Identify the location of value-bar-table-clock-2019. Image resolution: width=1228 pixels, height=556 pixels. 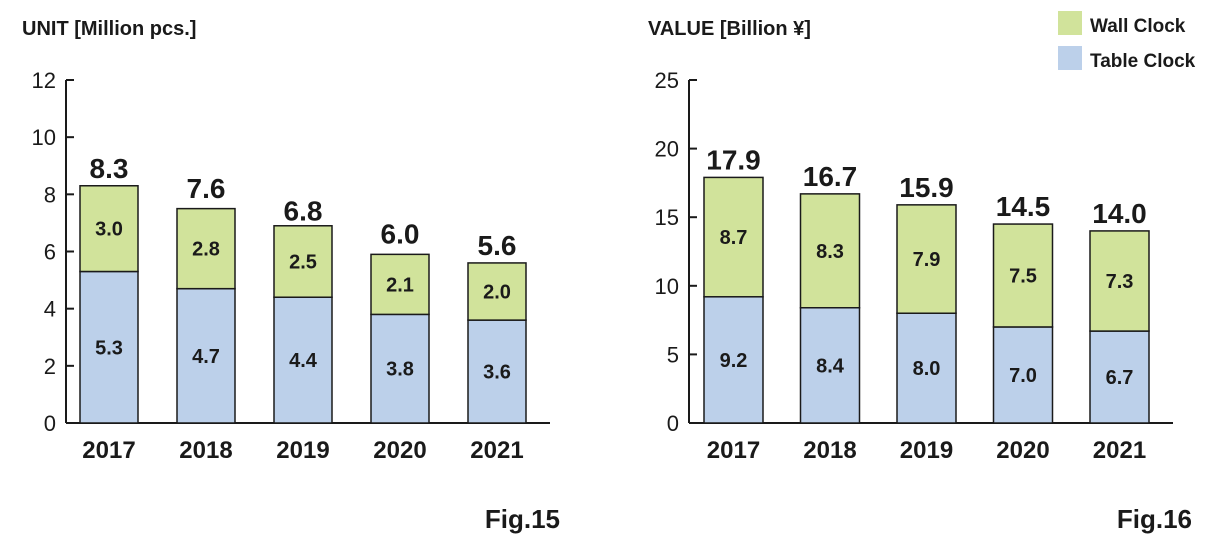
(926, 368).